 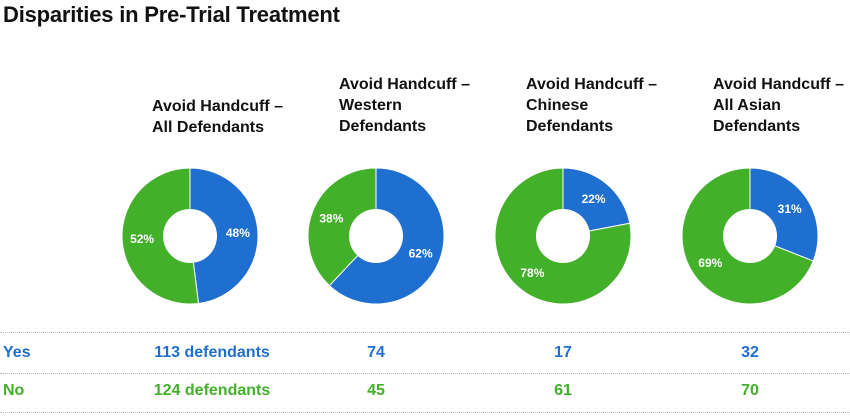 I want to click on chart-title-line: Chinese, so click(x=557, y=105).